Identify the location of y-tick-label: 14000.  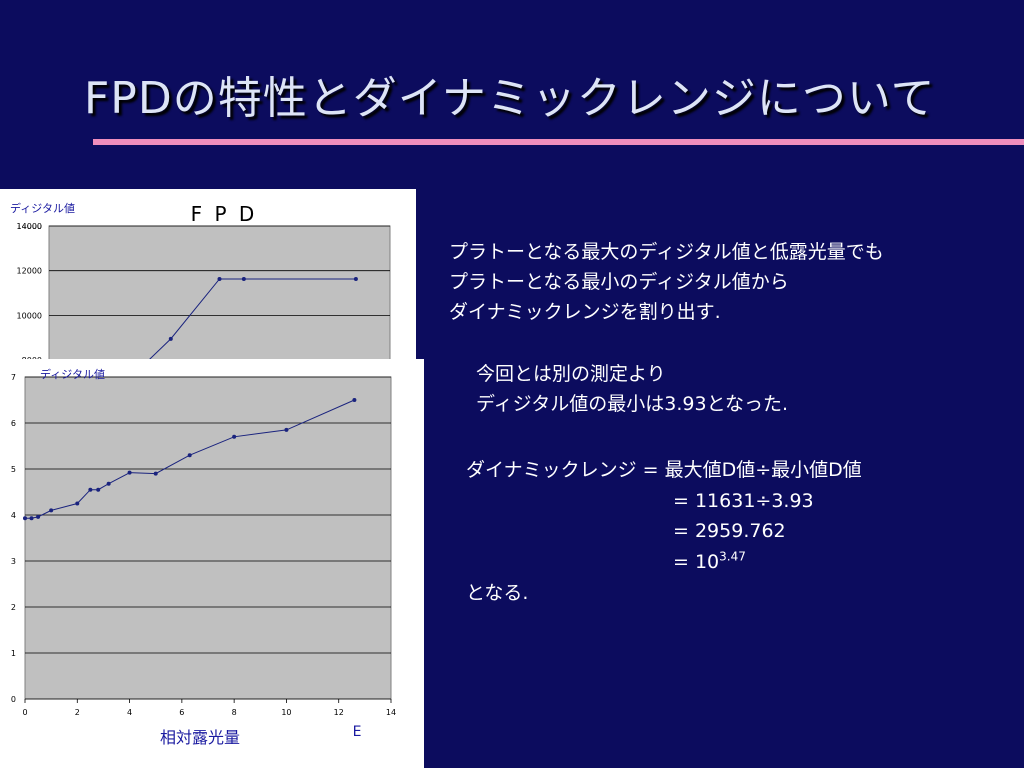
(29, 226).